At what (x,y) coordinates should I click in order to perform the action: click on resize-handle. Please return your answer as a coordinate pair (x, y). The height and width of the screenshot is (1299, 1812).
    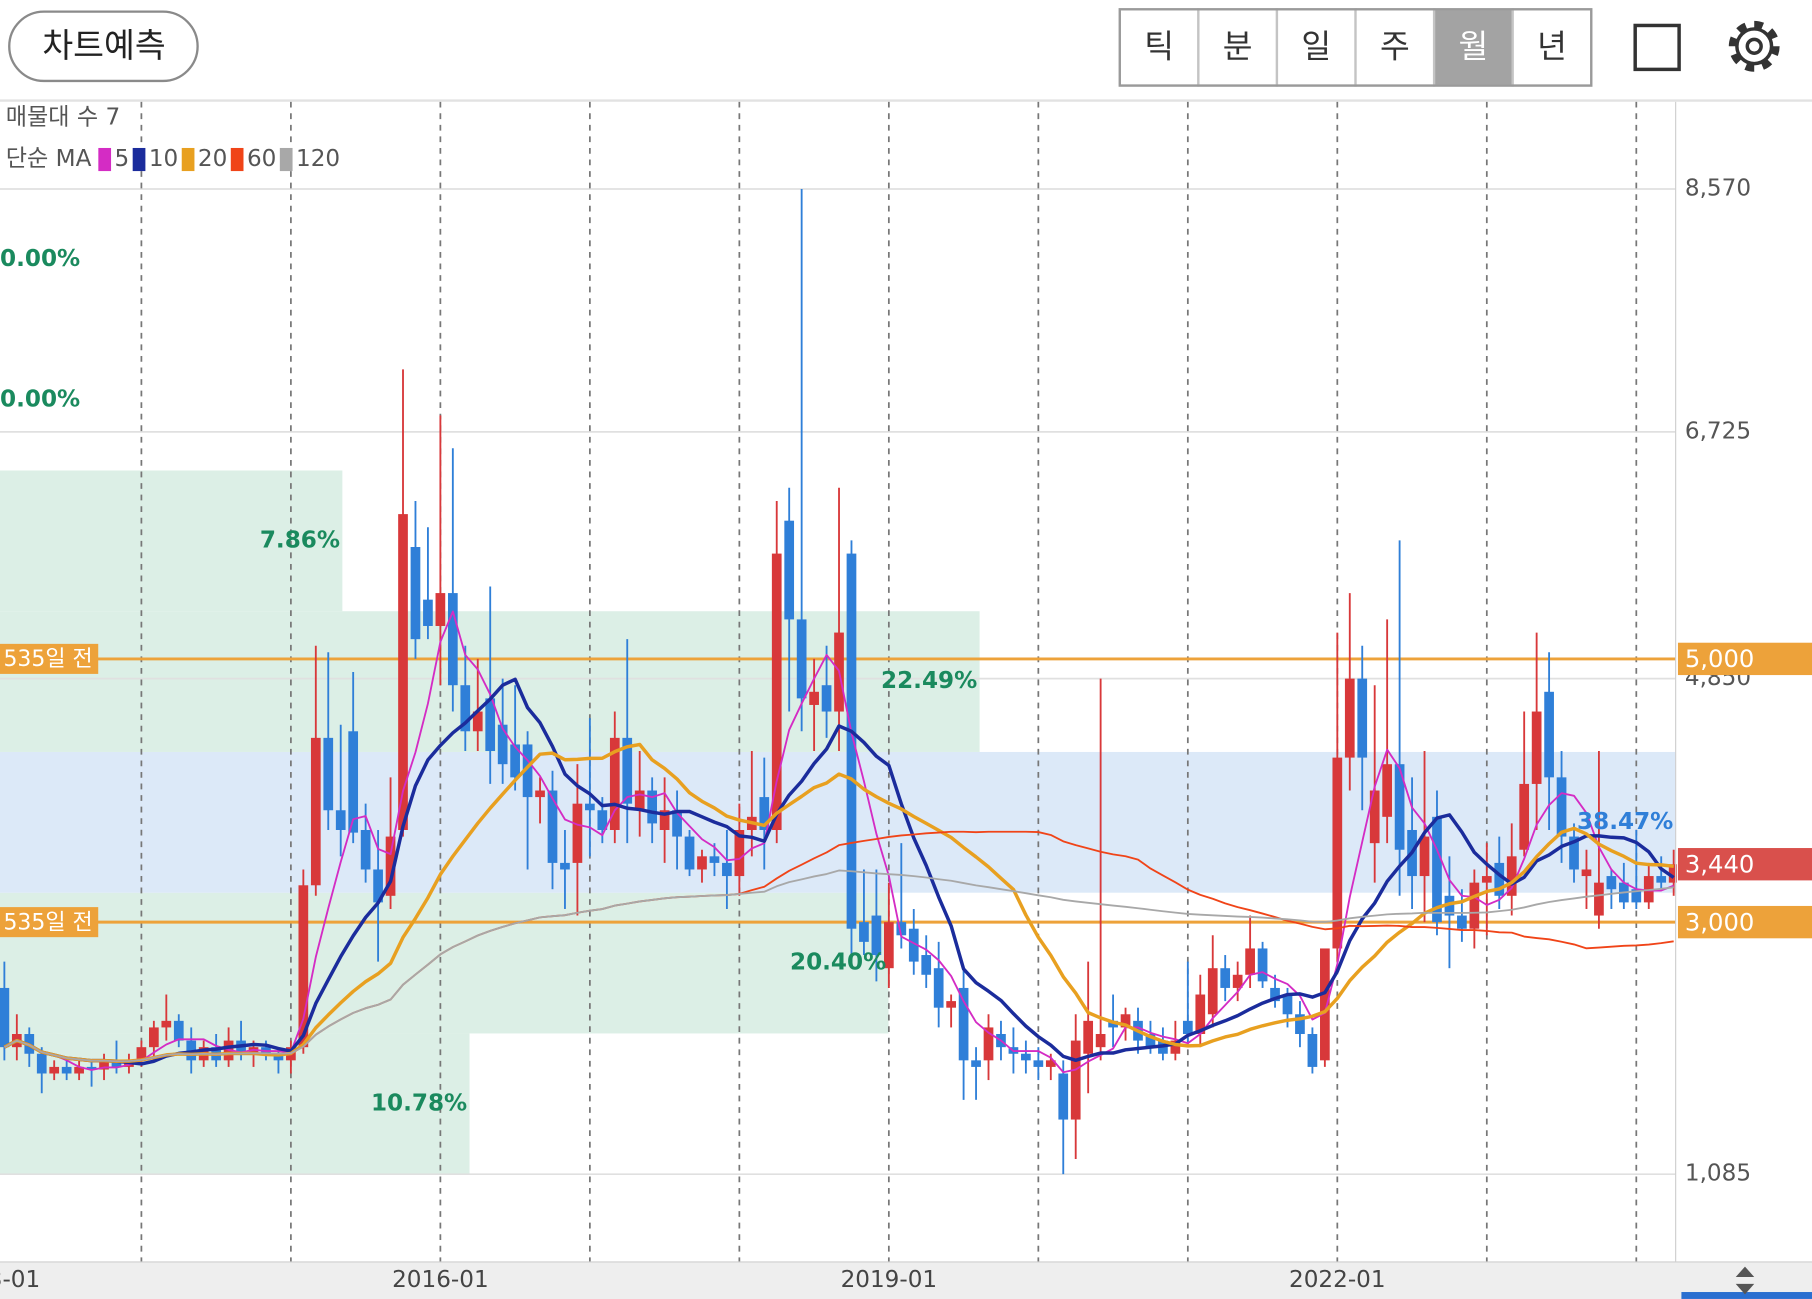
    Looking at the image, I should click on (1745, 1280).